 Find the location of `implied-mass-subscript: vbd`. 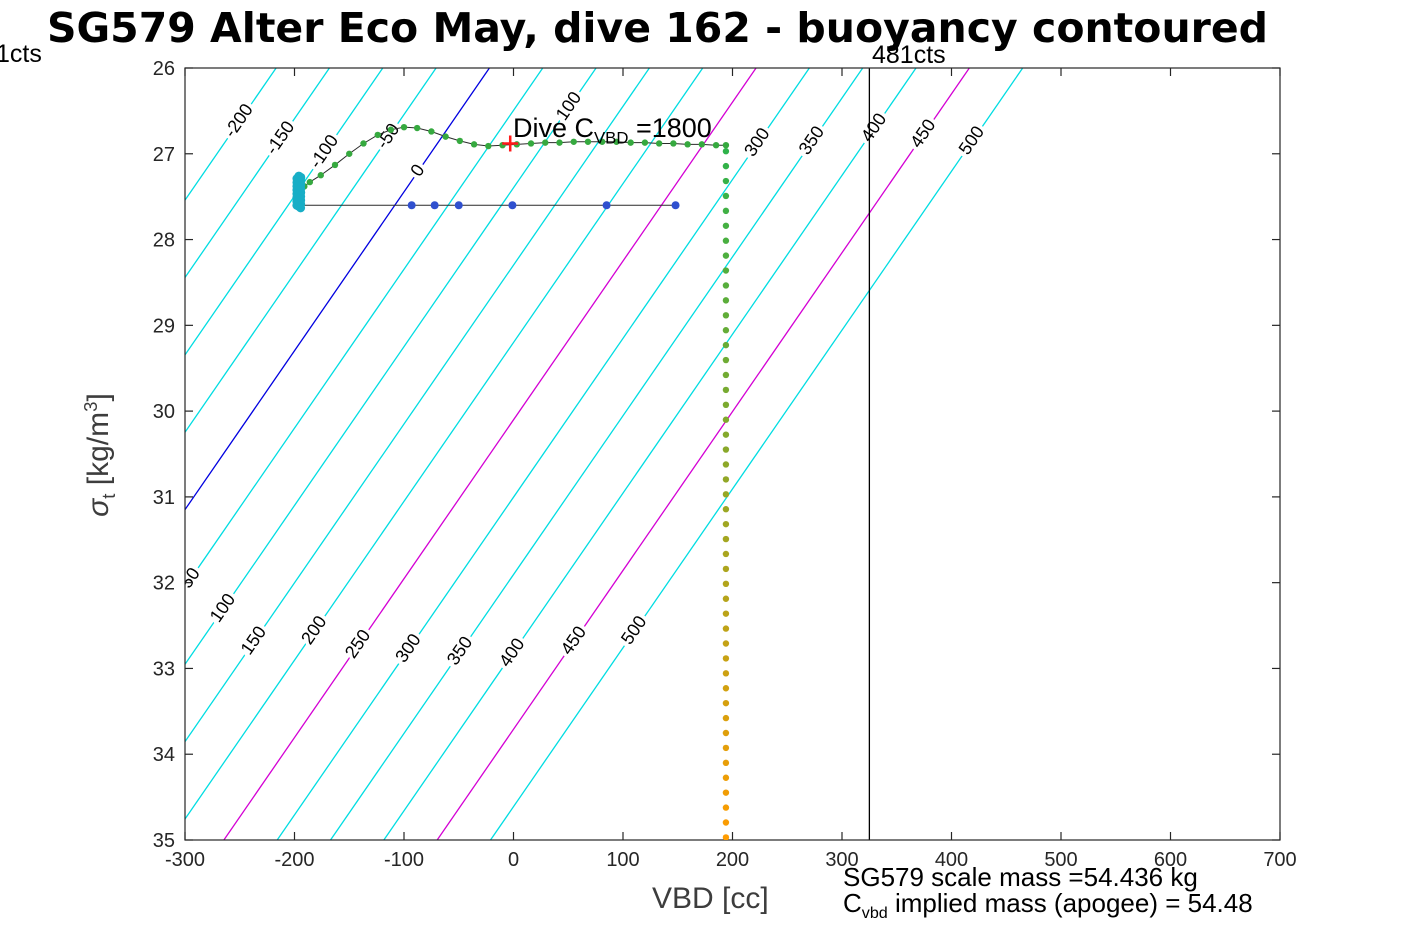

implied-mass-subscript: vbd is located at coordinates (874, 913).